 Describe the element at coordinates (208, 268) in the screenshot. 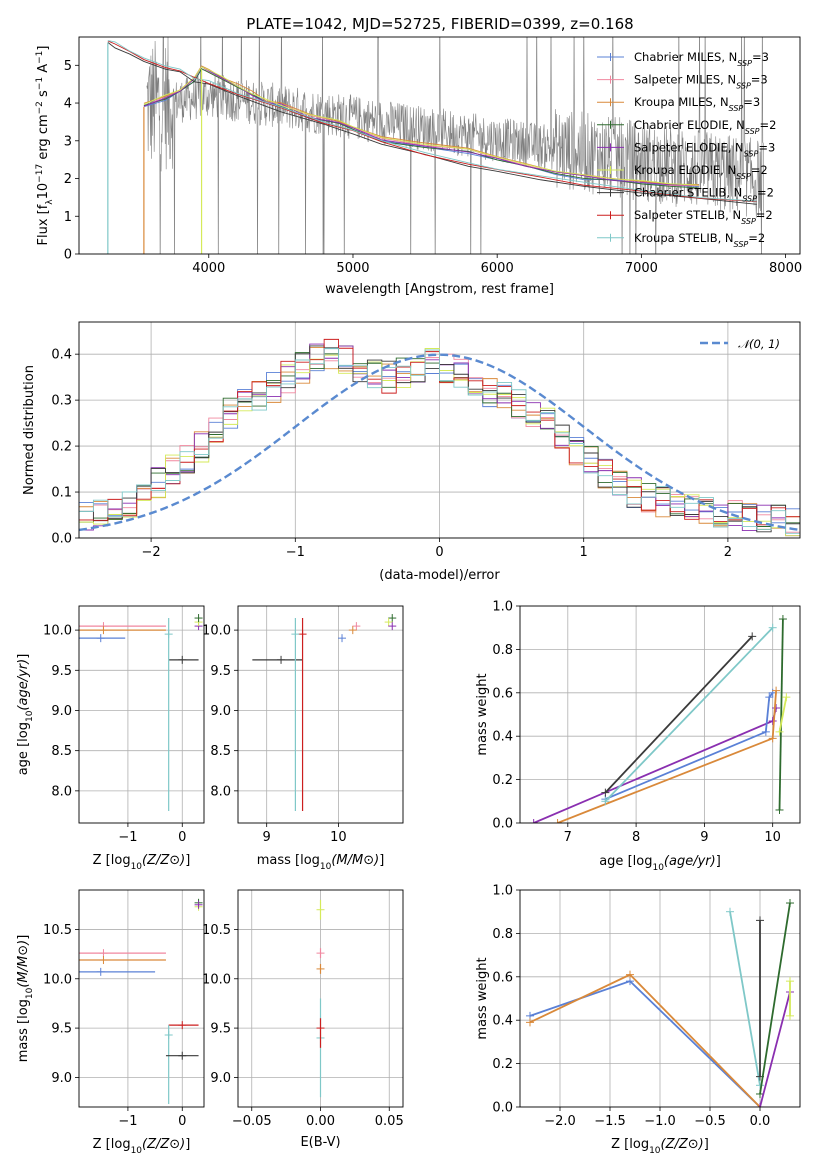

I see `x-tick-label: 4000` at that location.